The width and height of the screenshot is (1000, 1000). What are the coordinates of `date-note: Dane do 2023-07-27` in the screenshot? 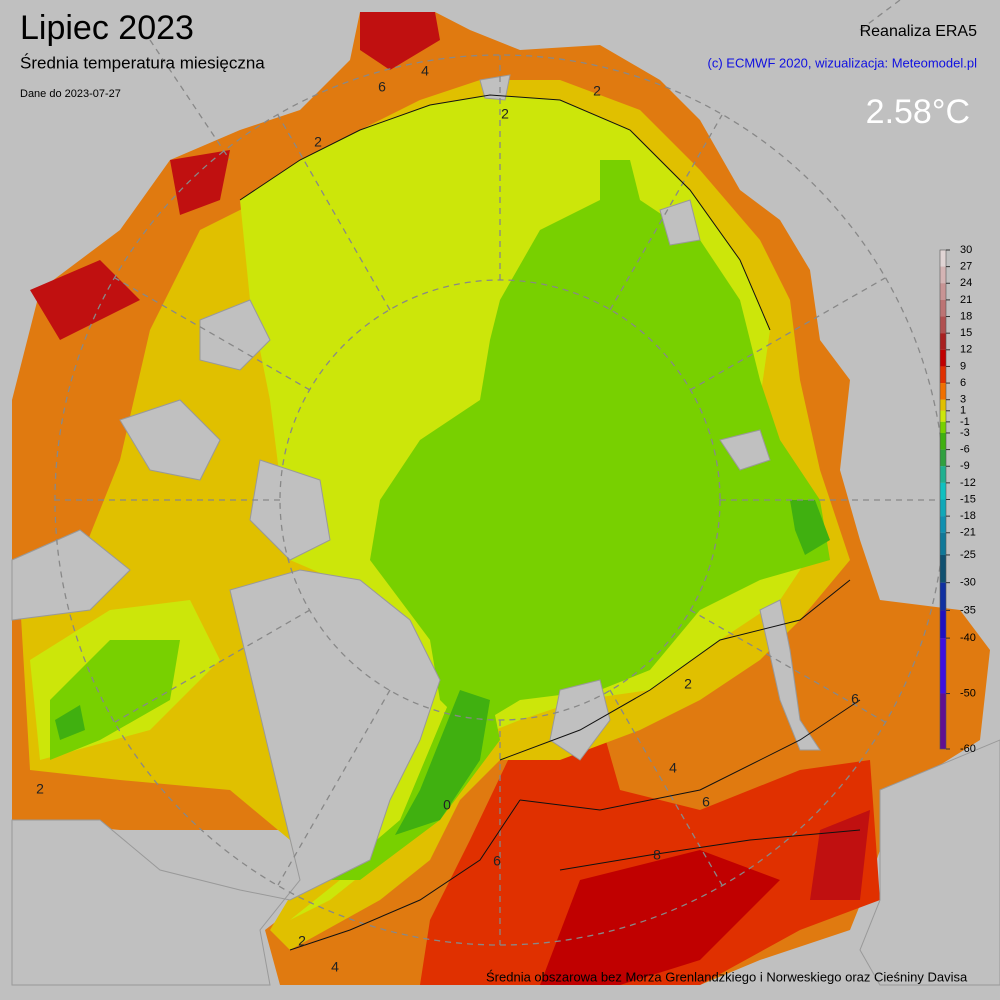 It's located at (70, 94).